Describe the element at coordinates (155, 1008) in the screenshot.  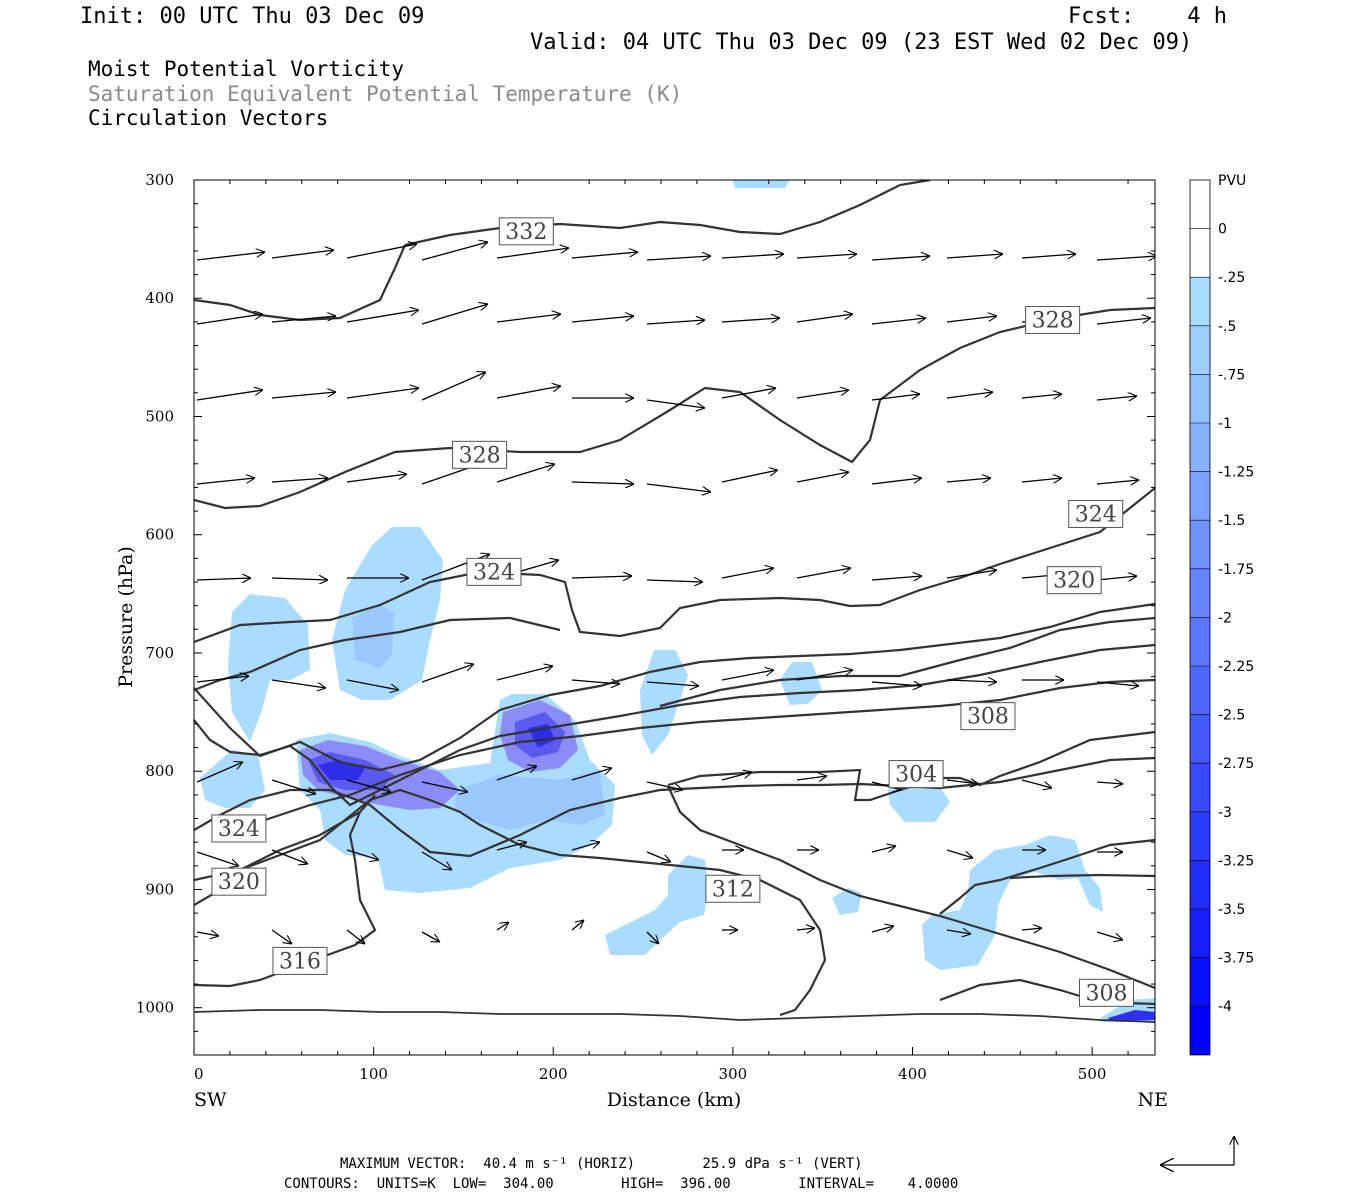
I see `y-tick-label: 1000` at that location.